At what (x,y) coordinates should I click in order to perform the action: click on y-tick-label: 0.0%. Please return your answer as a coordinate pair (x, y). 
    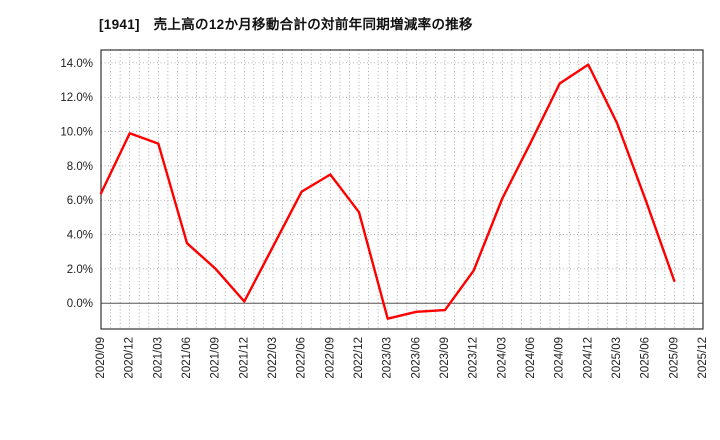
    Looking at the image, I should click on (80, 304).